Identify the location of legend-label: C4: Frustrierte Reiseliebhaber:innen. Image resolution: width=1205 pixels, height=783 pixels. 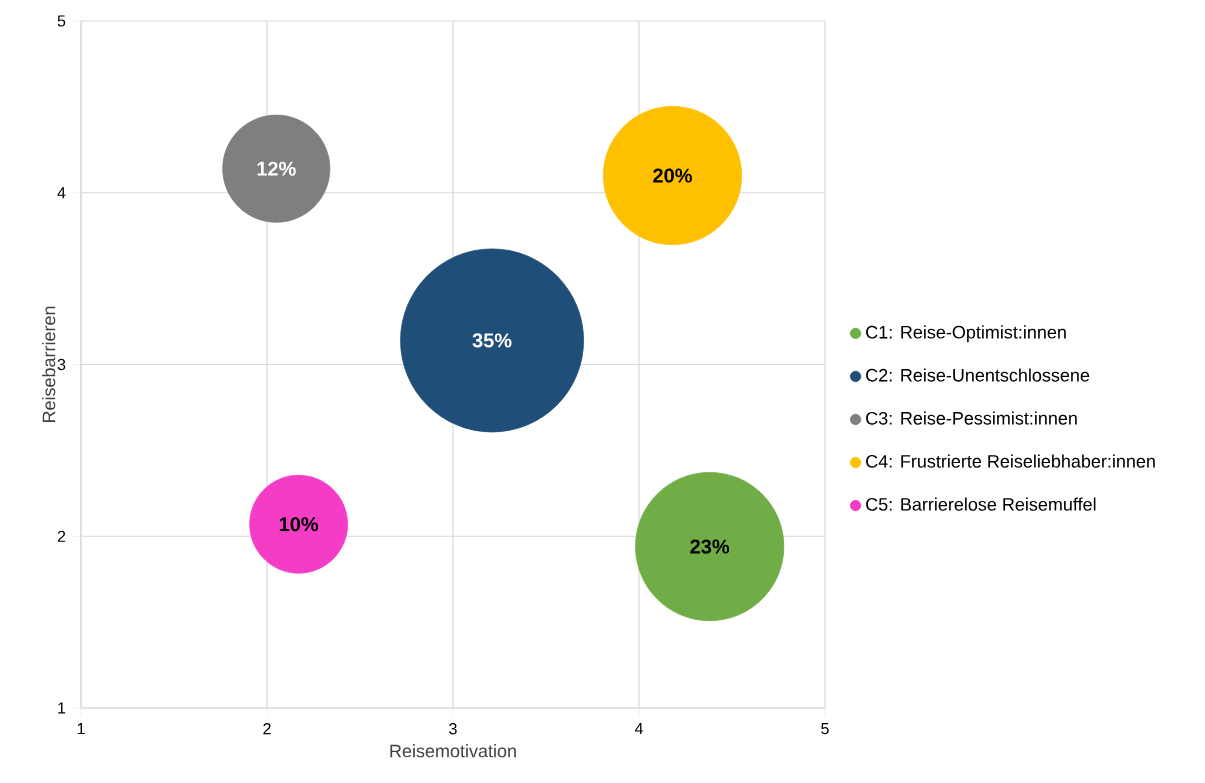
(1010, 461).